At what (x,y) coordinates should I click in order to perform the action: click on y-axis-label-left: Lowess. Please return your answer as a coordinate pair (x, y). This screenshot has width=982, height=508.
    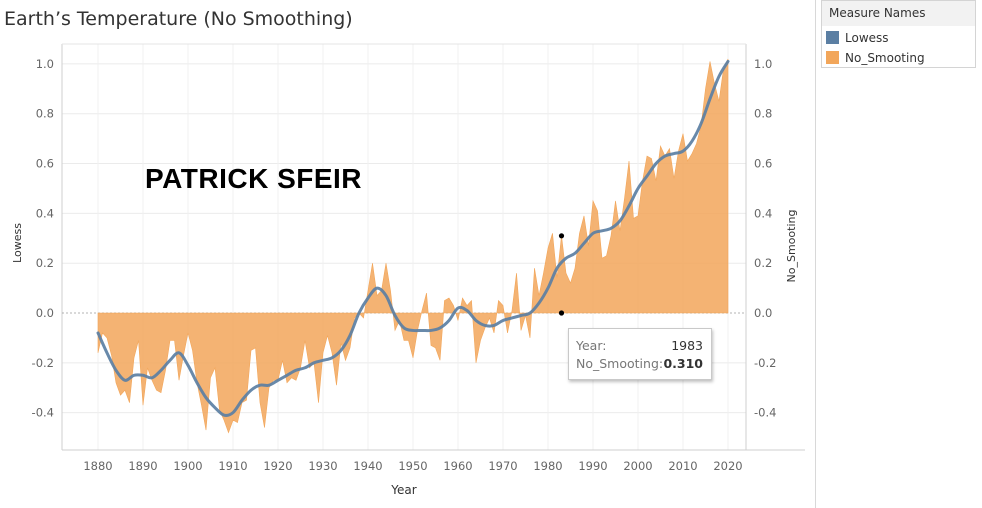
    Looking at the image, I should click on (17, 243).